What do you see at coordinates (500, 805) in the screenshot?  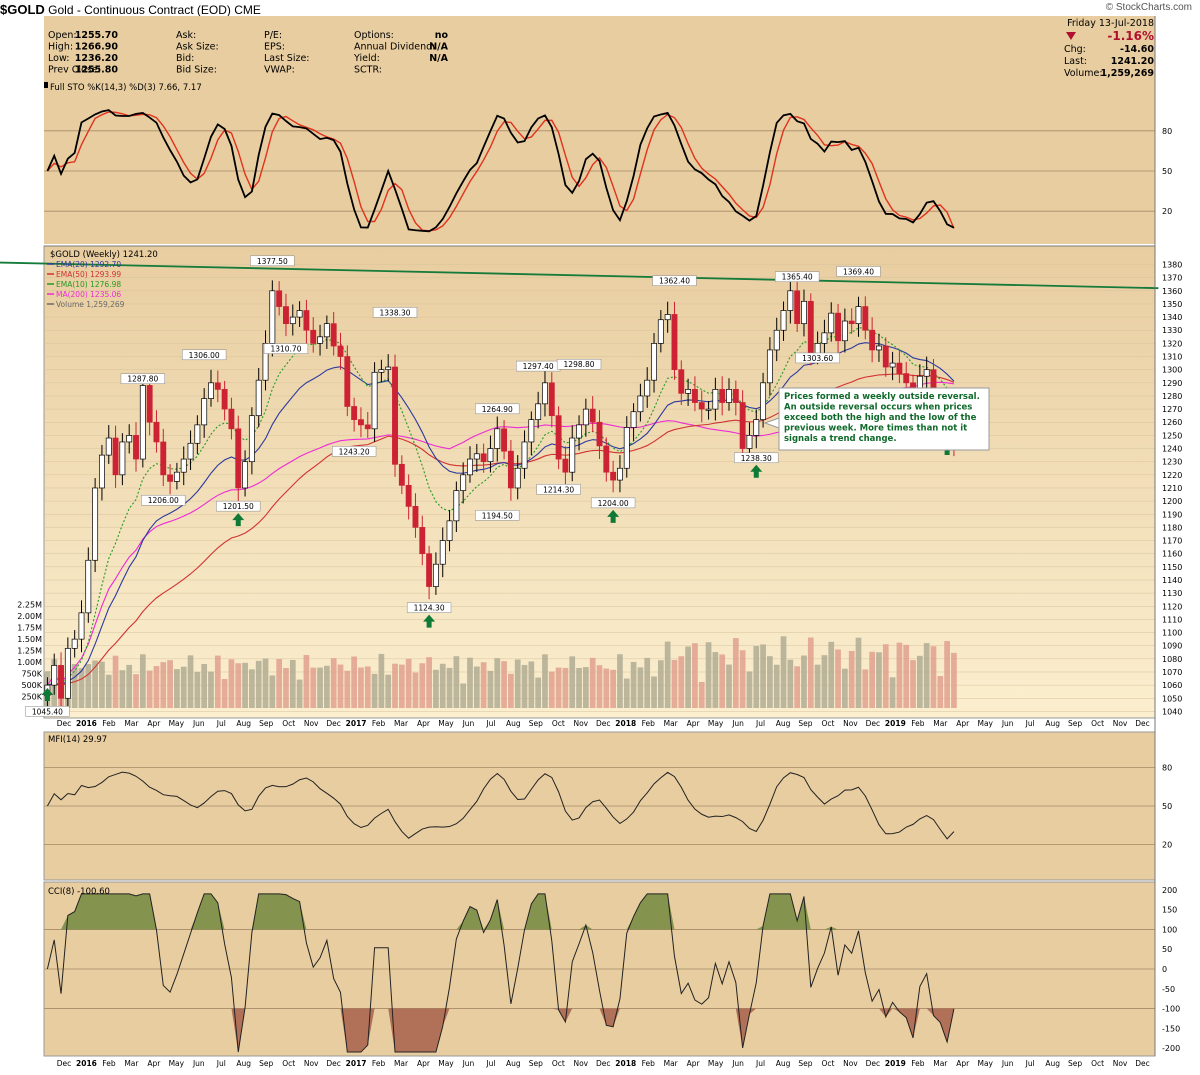 I see `mfi-line` at bounding box center [500, 805].